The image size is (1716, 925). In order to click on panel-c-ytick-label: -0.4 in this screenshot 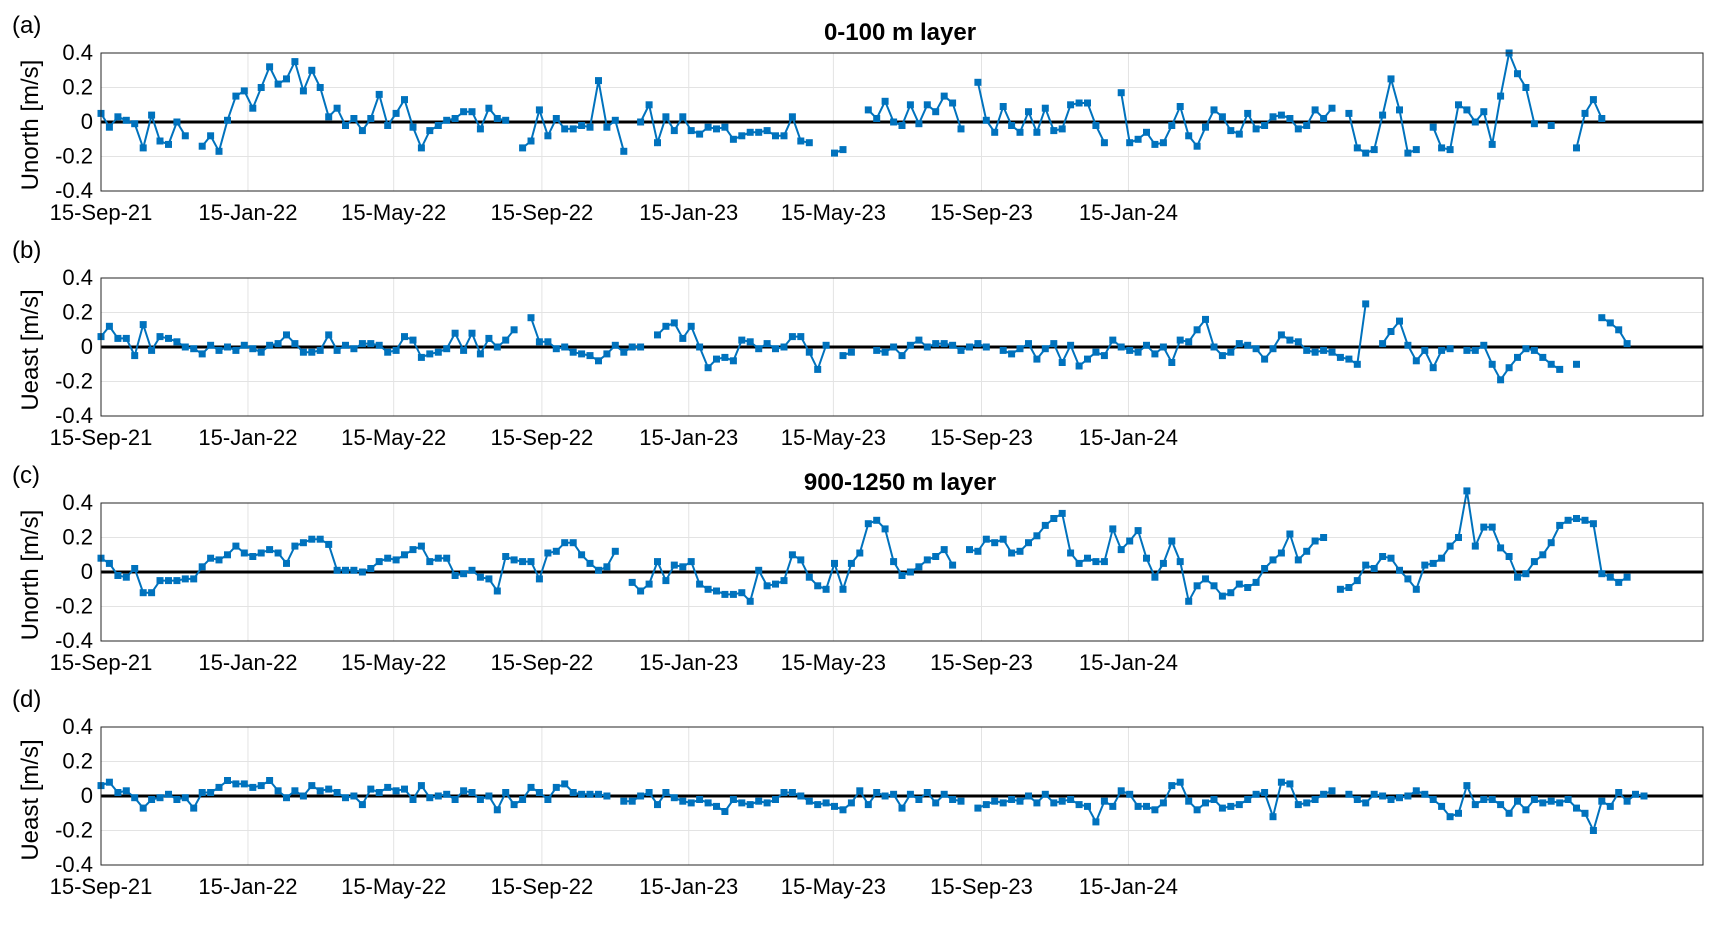, I will do `click(74, 640)`.